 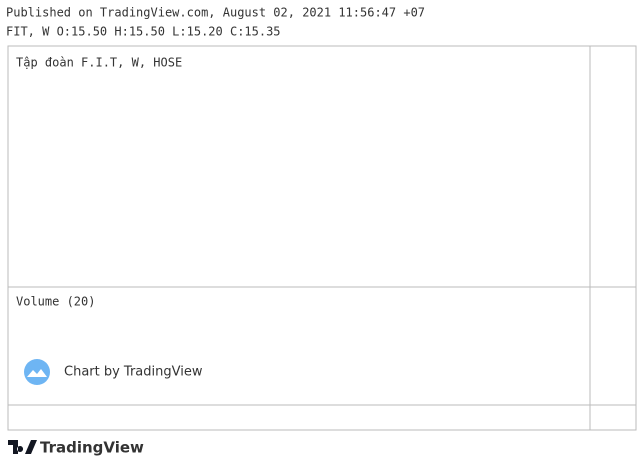 What do you see at coordinates (55, 302) in the screenshot?
I see `volume-title: Volume (20)` at bounding box center [55, 302].